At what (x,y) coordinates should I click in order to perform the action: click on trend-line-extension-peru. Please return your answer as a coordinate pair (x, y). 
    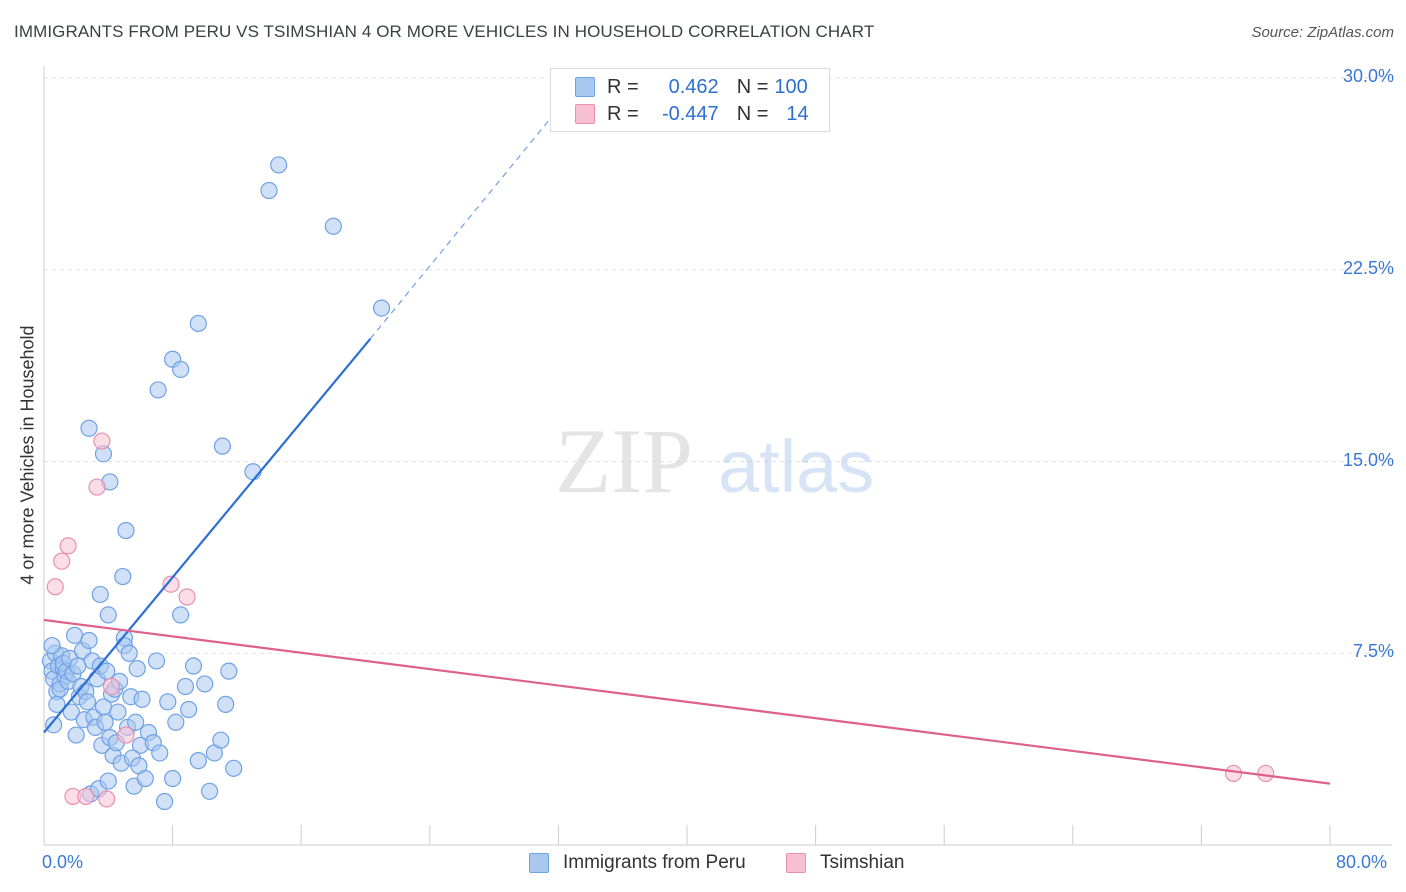
    Looking at the image, I should click on (464, 224).